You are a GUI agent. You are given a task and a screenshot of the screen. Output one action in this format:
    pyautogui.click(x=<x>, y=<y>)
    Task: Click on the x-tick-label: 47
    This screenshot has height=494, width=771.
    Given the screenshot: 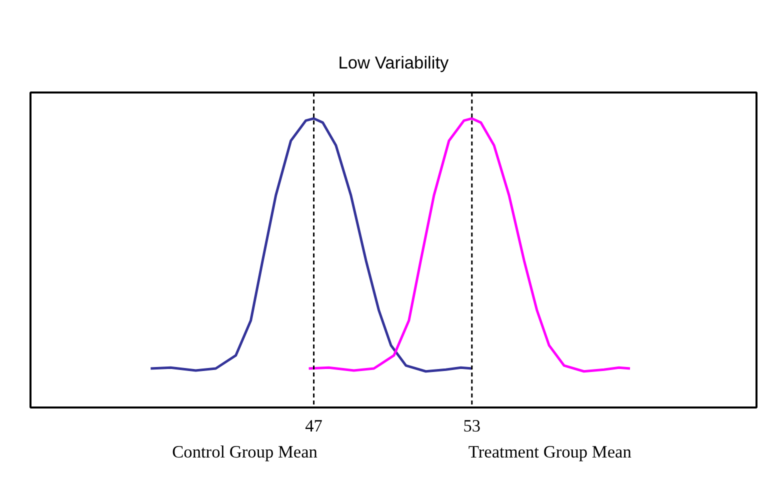 What is the action you would take?
    pyautogui.click(x=314, y=426)
    